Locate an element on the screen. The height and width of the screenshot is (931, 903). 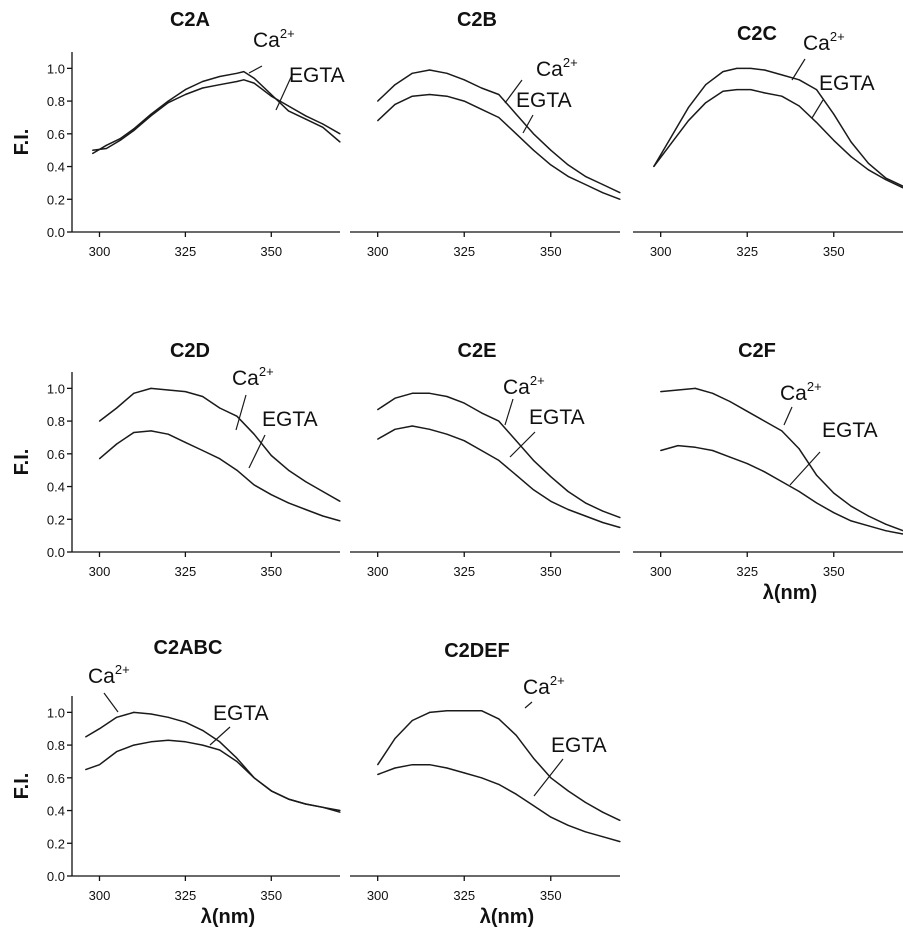
ca-curve is located at coordinates (220, 444).